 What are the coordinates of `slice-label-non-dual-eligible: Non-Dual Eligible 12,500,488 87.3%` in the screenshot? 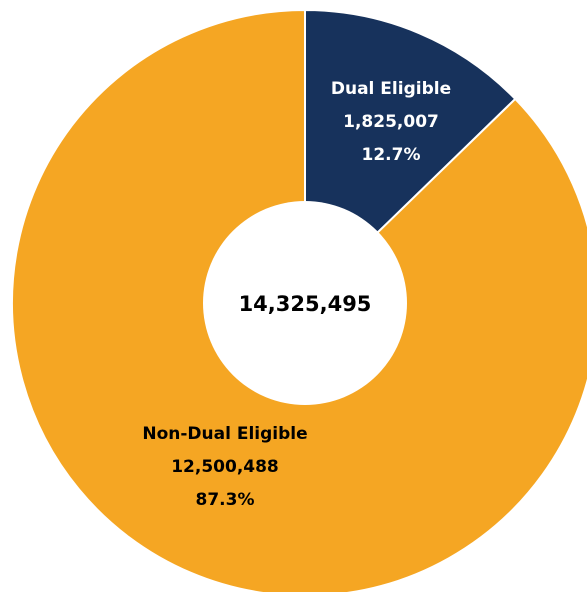 It's located at (224, 467).